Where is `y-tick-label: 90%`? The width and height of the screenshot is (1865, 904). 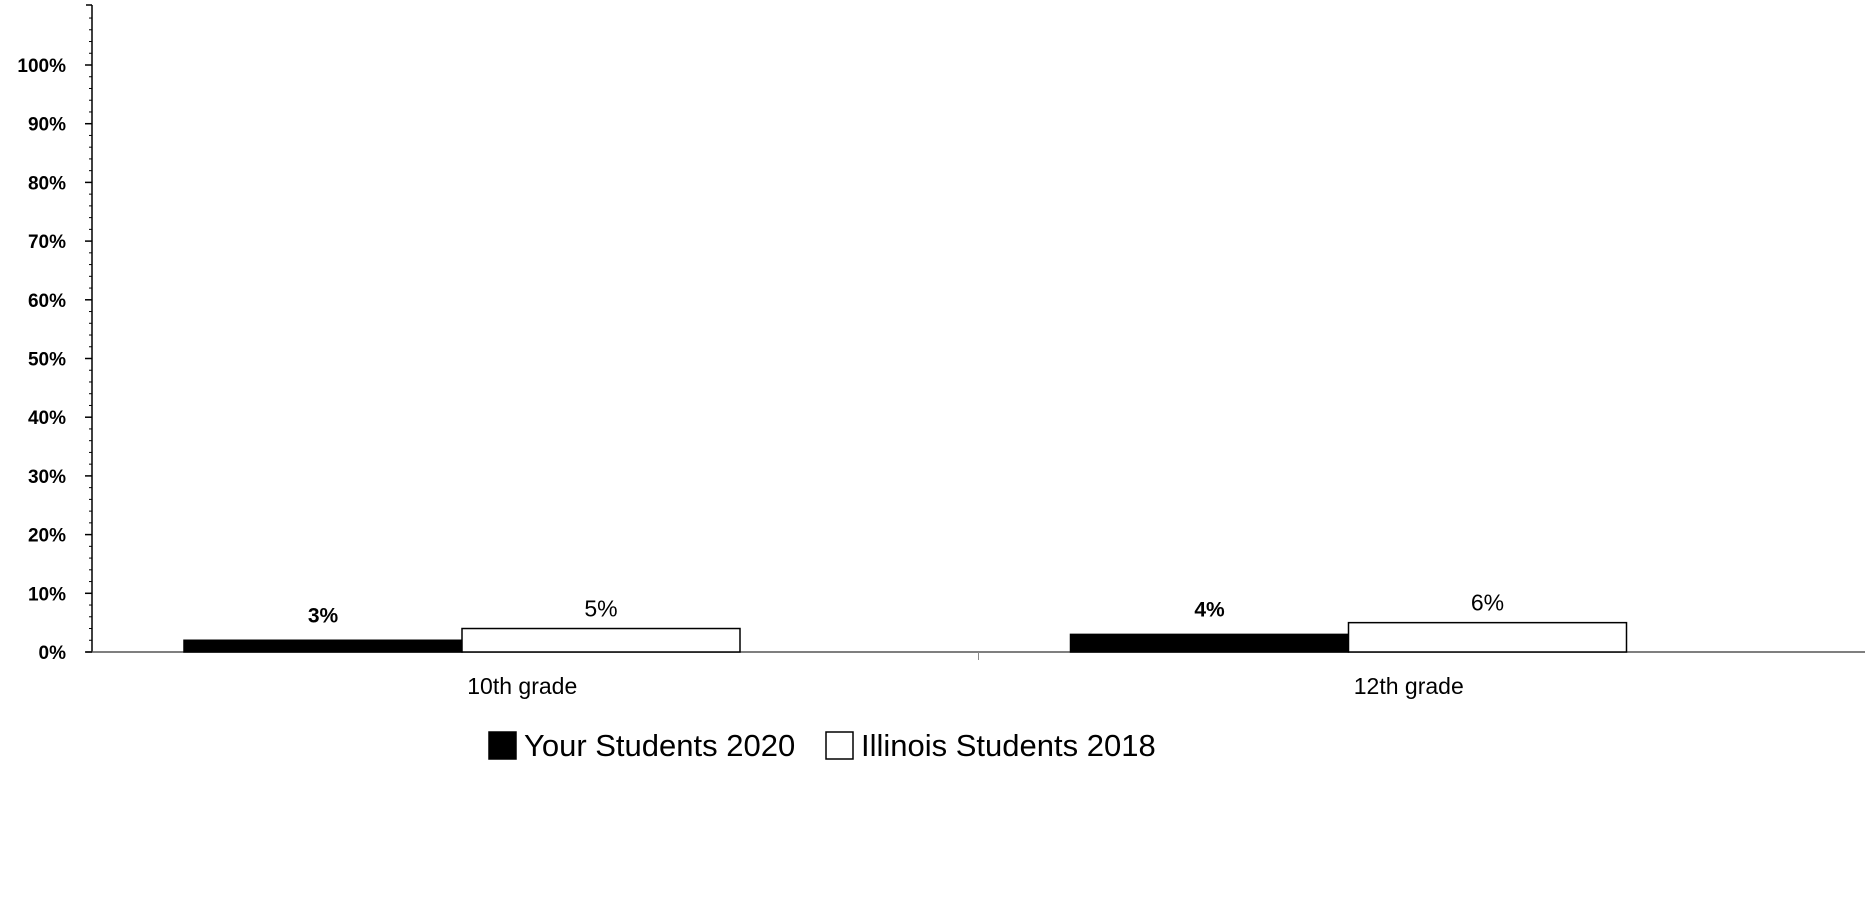 y-tick-label: 90% is located at coordinates (47, 125).